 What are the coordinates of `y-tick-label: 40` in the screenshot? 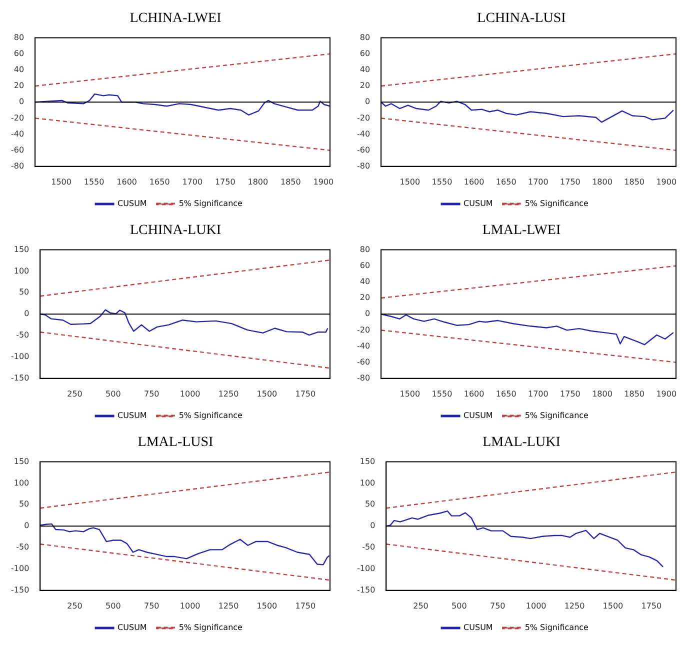 It's located at (365, 69).